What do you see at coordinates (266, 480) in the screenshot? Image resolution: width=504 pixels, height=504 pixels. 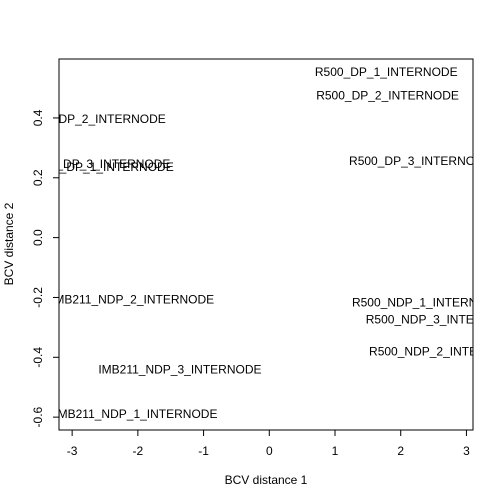 I see `x-axis-label: BCV distance 1` at bounding box center [266, 480].